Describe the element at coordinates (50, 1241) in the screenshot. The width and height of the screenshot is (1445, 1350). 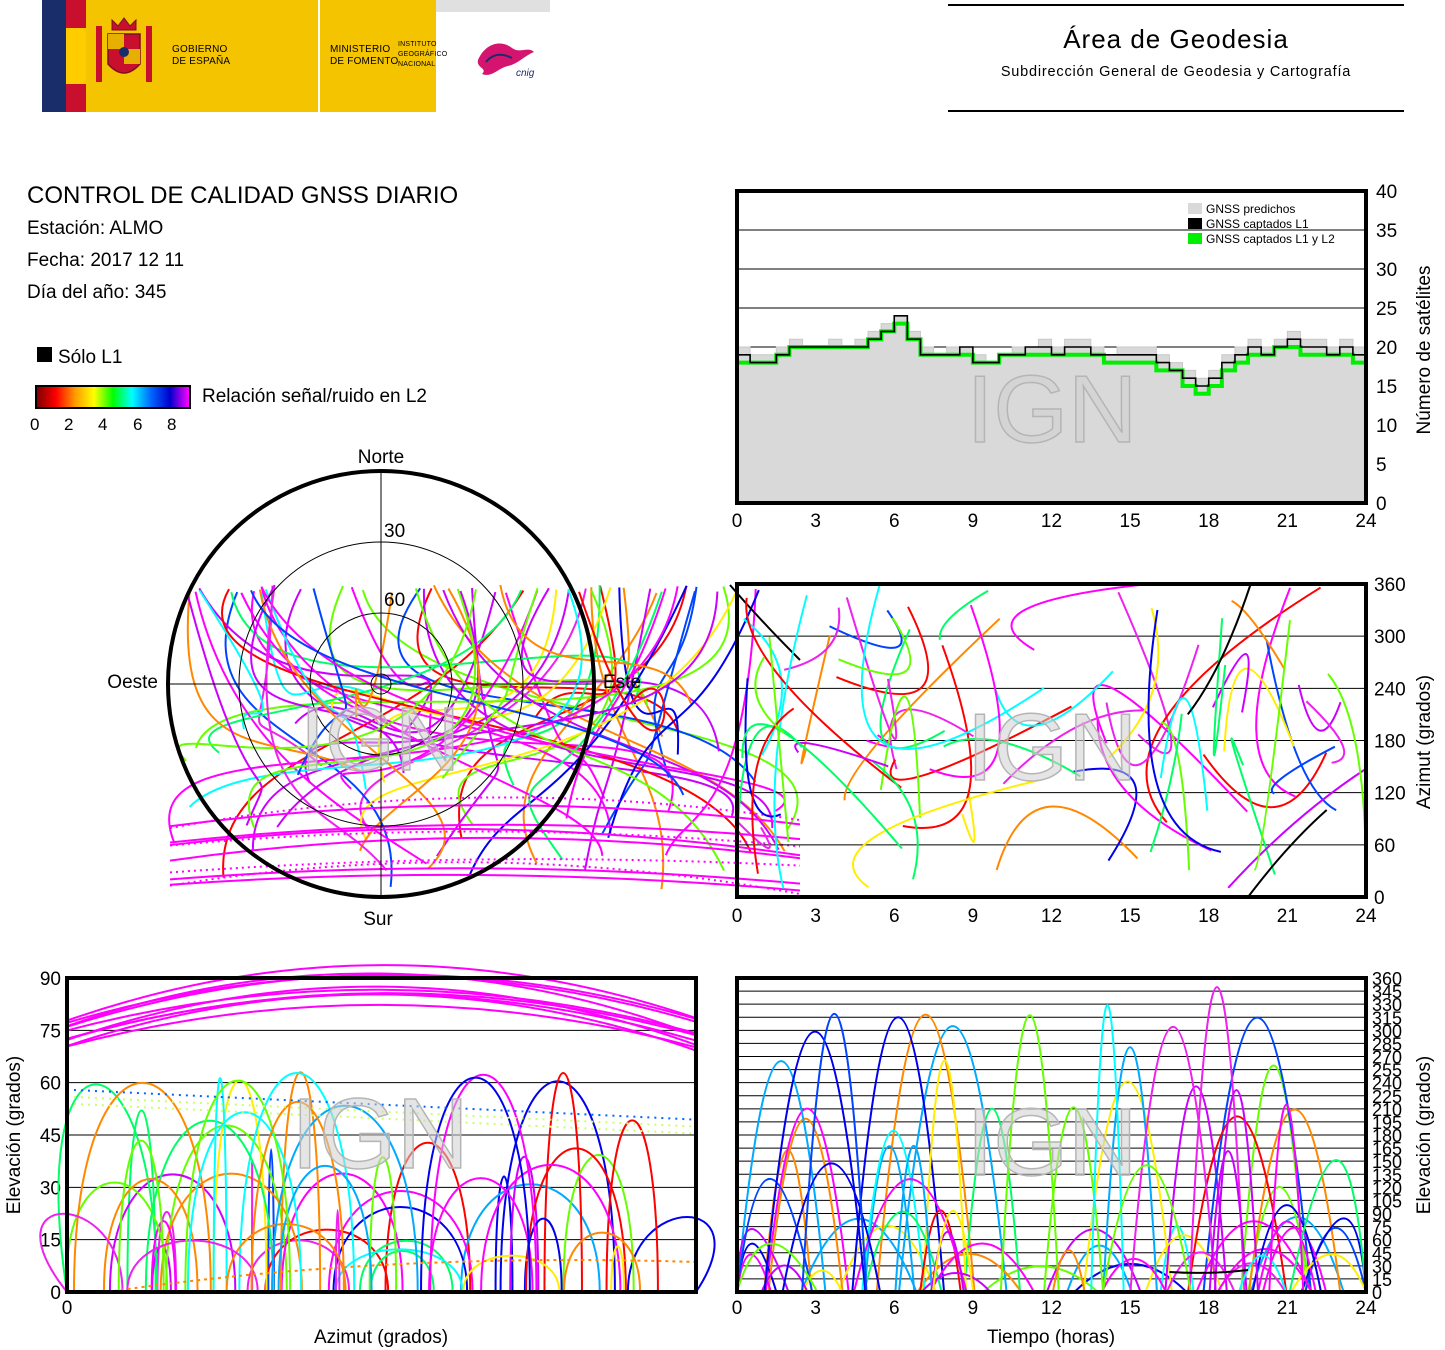
I see `elaz-y-tick-label: 15` at that location.